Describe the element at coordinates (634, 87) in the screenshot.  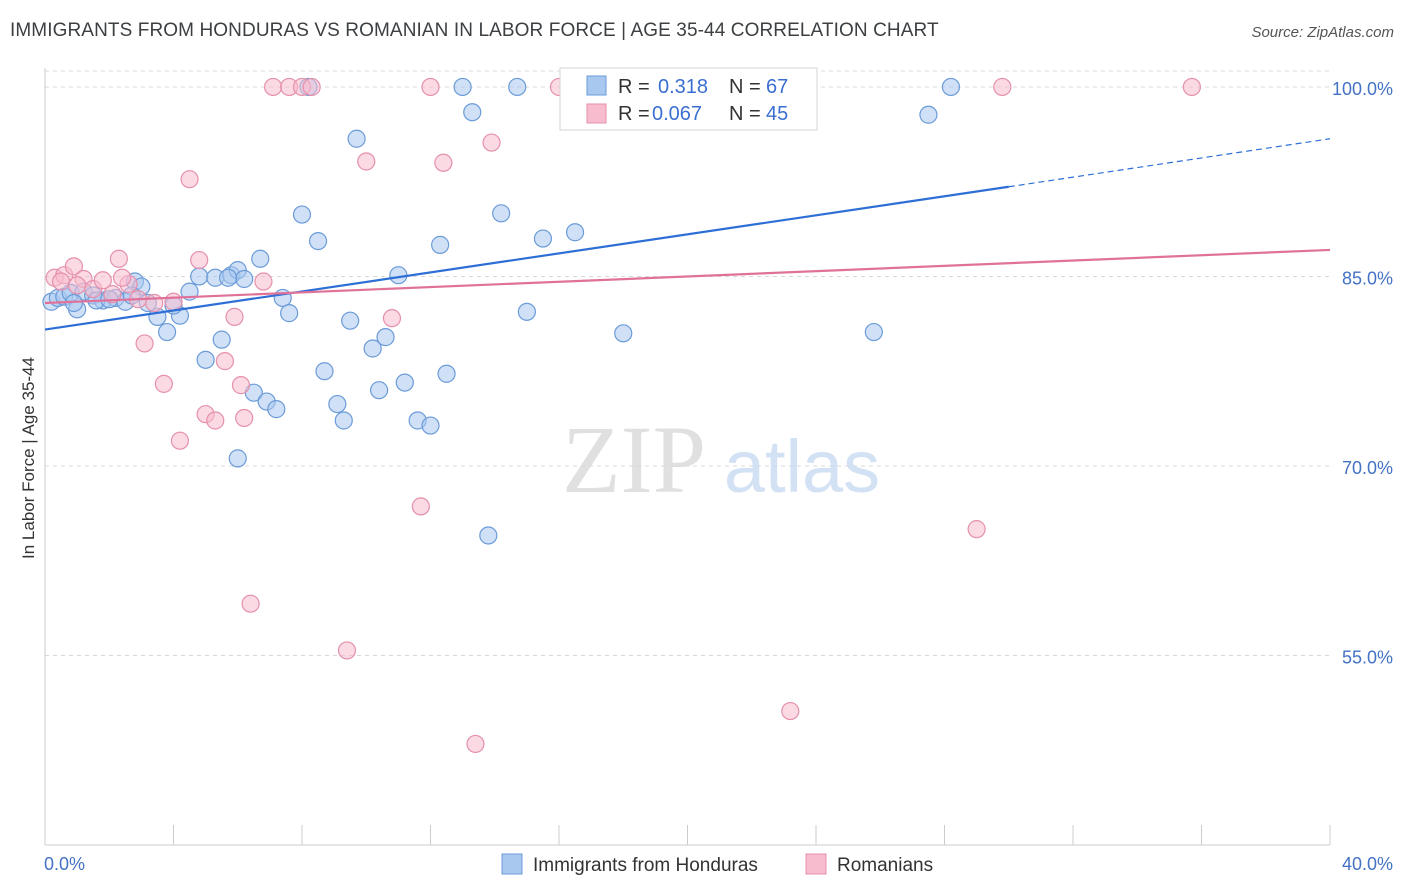
I see `legend-r-label-1: R =` at that location.